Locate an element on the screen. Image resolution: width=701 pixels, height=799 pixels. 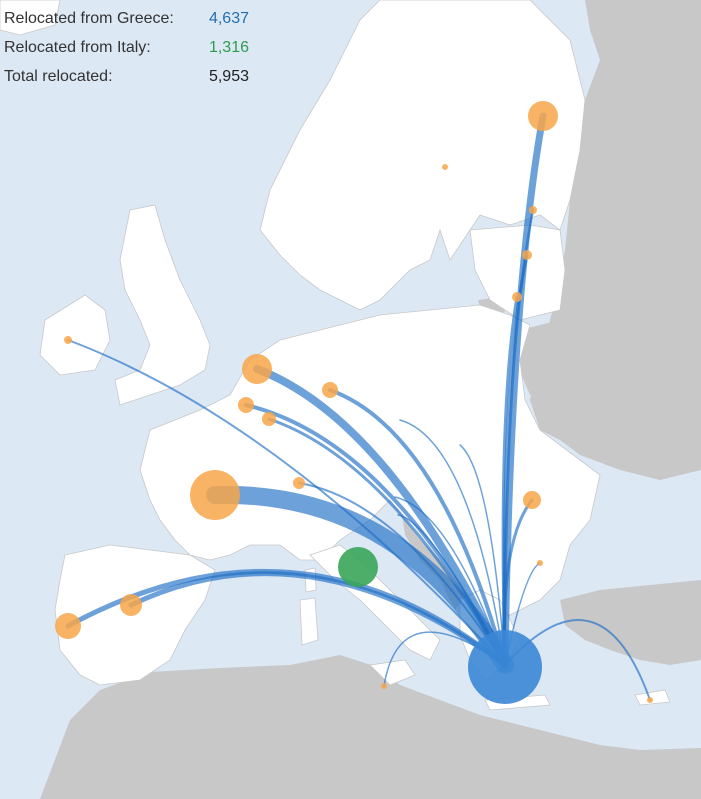
greece-hub-bubble is located at coordinates (505, 667).